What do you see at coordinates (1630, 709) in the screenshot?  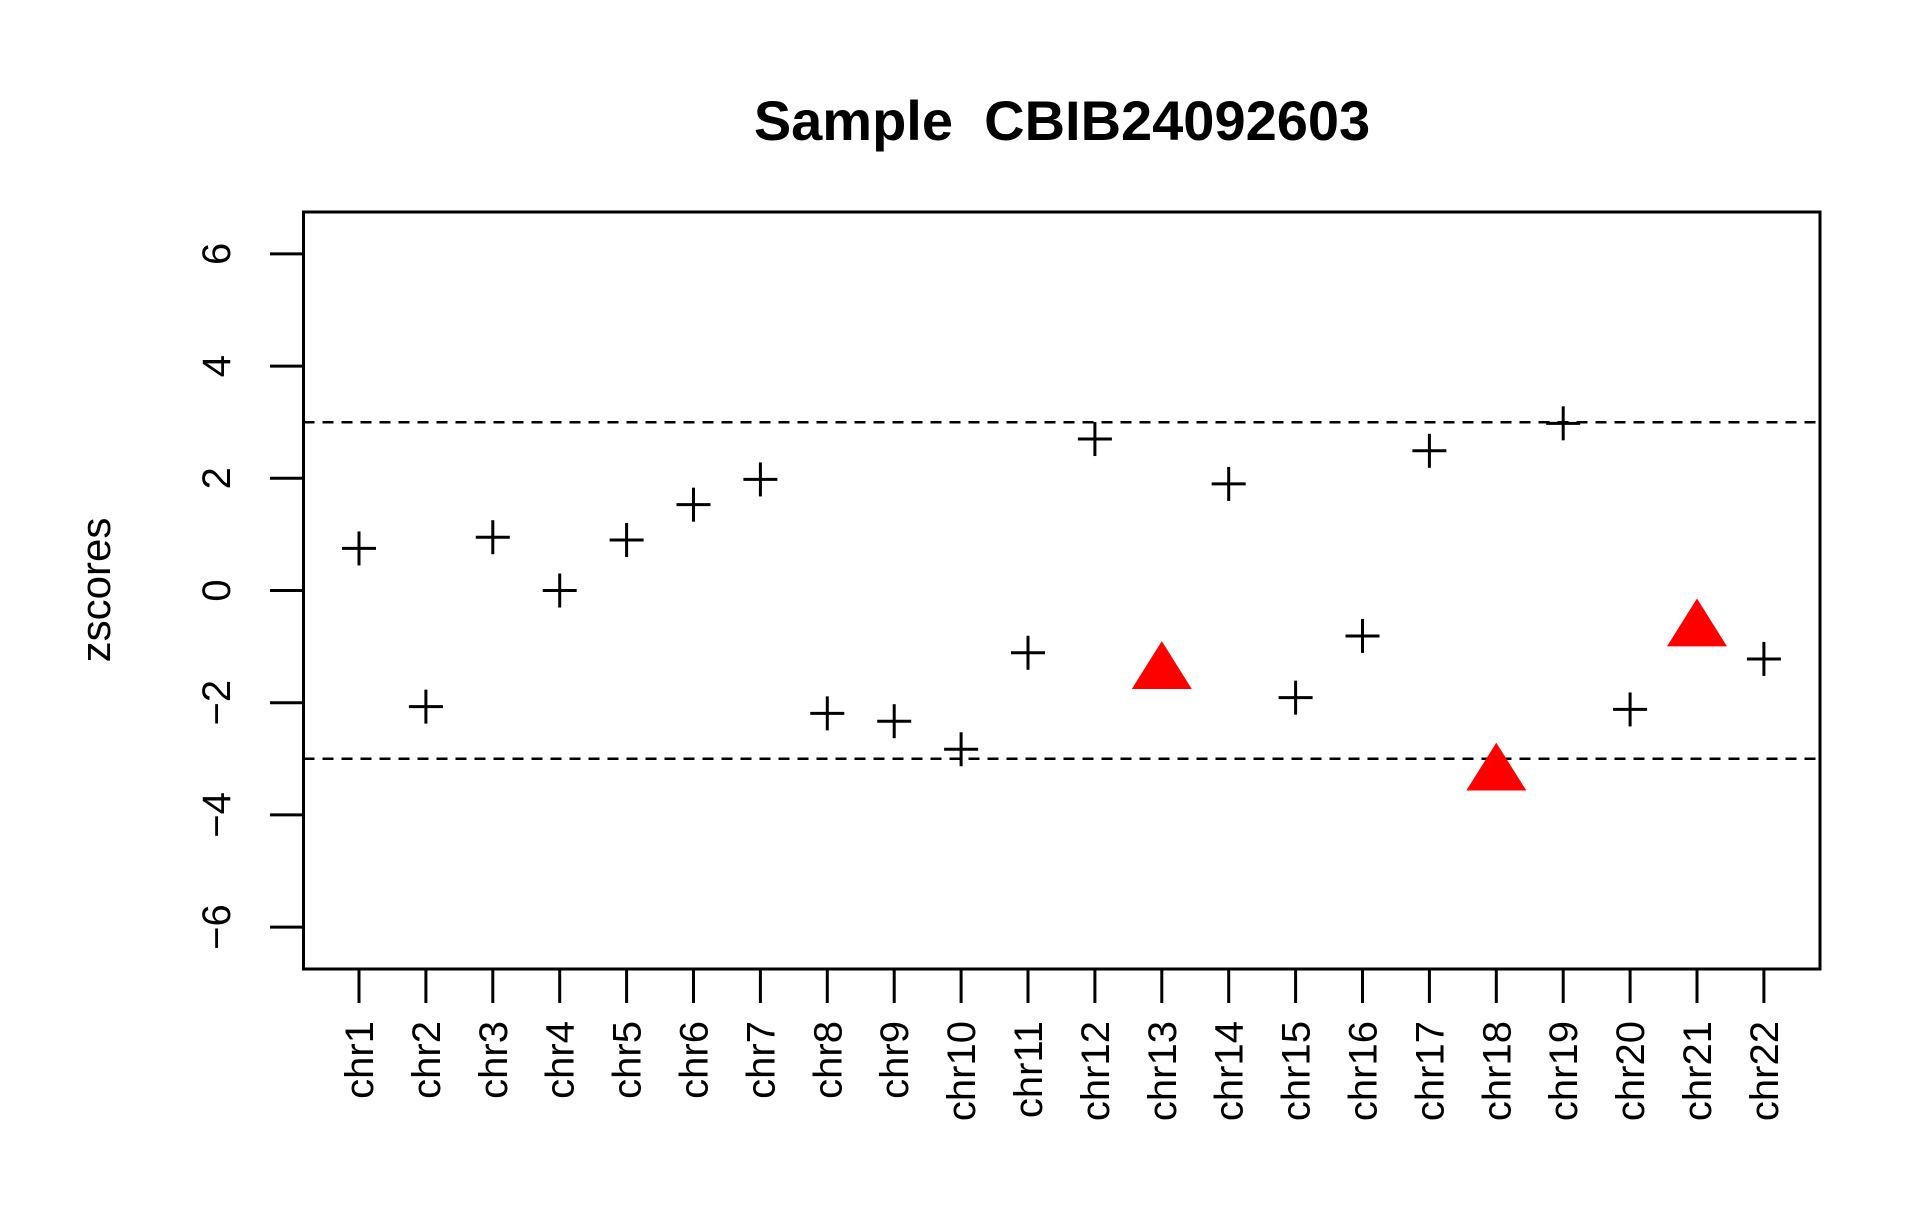 I see `plus-point-chr20` at bounding box center [1630, 709].